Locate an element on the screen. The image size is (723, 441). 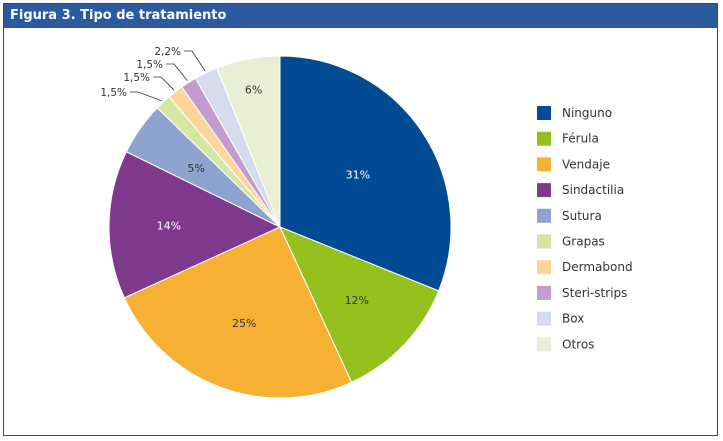
legend-swatch-box is located at coordinates (544, 318).